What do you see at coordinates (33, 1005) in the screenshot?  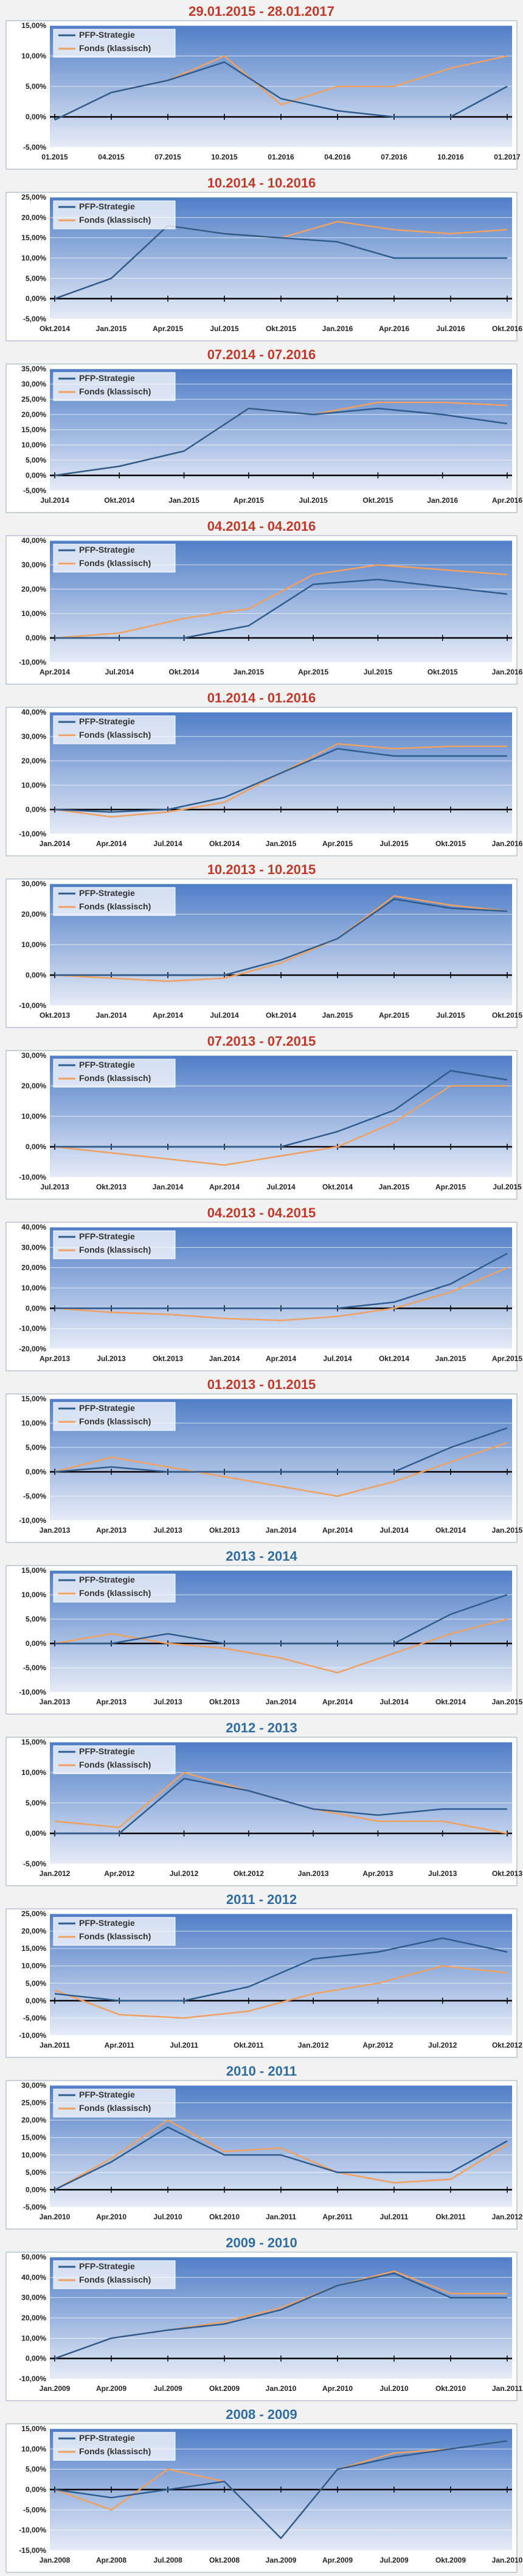 I see `y-tick-label: -10,00%` at bounding box center [33, 1005].